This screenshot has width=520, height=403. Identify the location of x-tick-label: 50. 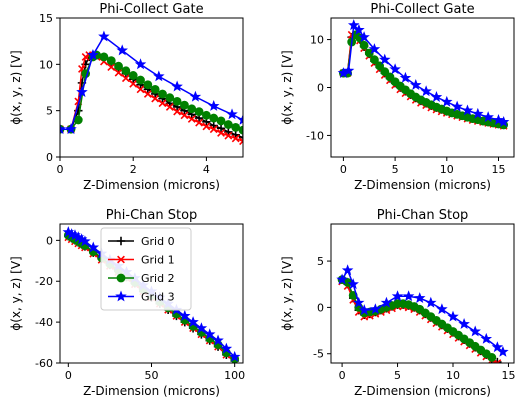
(152, 375).